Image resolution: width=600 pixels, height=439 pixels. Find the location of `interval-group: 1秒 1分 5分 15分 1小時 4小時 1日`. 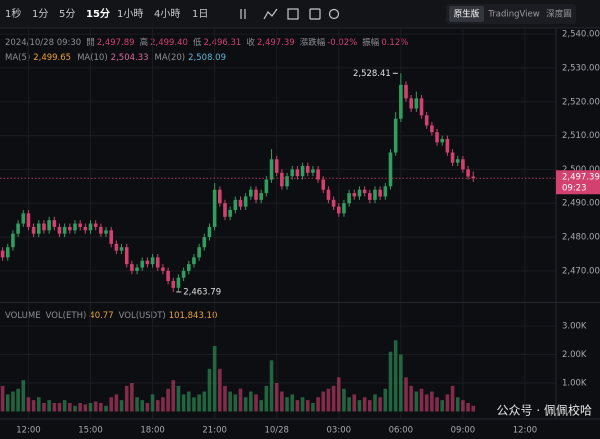

interval-group: 1秒 1分 5分 15分 1小時 4小時 1日 is located at coordinates (106, 13).